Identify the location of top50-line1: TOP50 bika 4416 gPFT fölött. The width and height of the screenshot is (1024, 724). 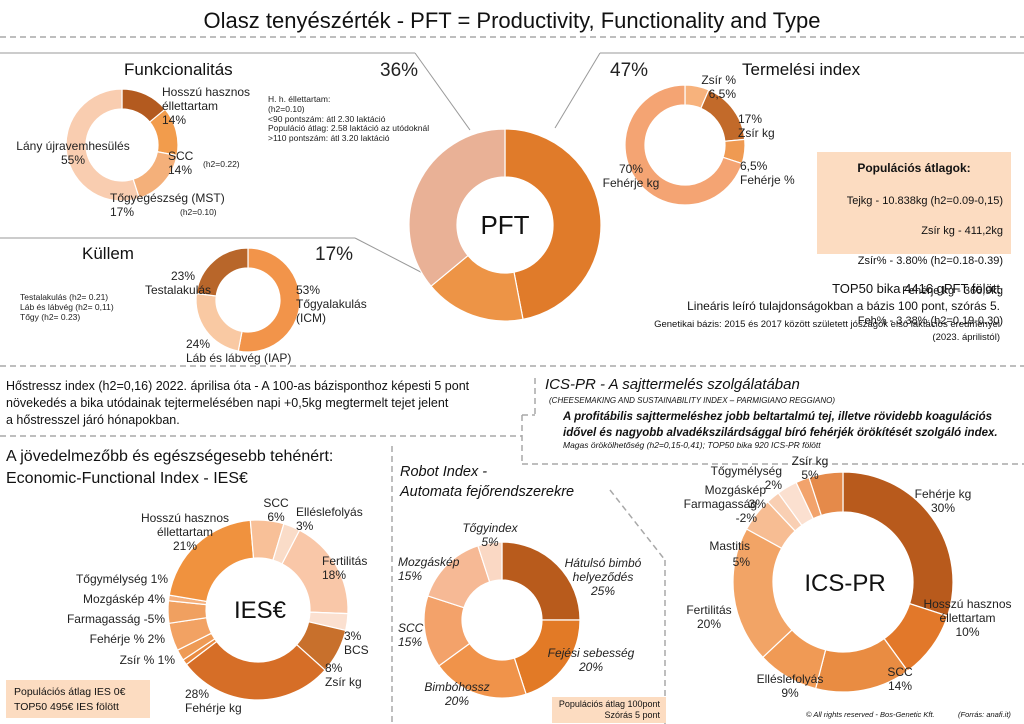
(916, 288).